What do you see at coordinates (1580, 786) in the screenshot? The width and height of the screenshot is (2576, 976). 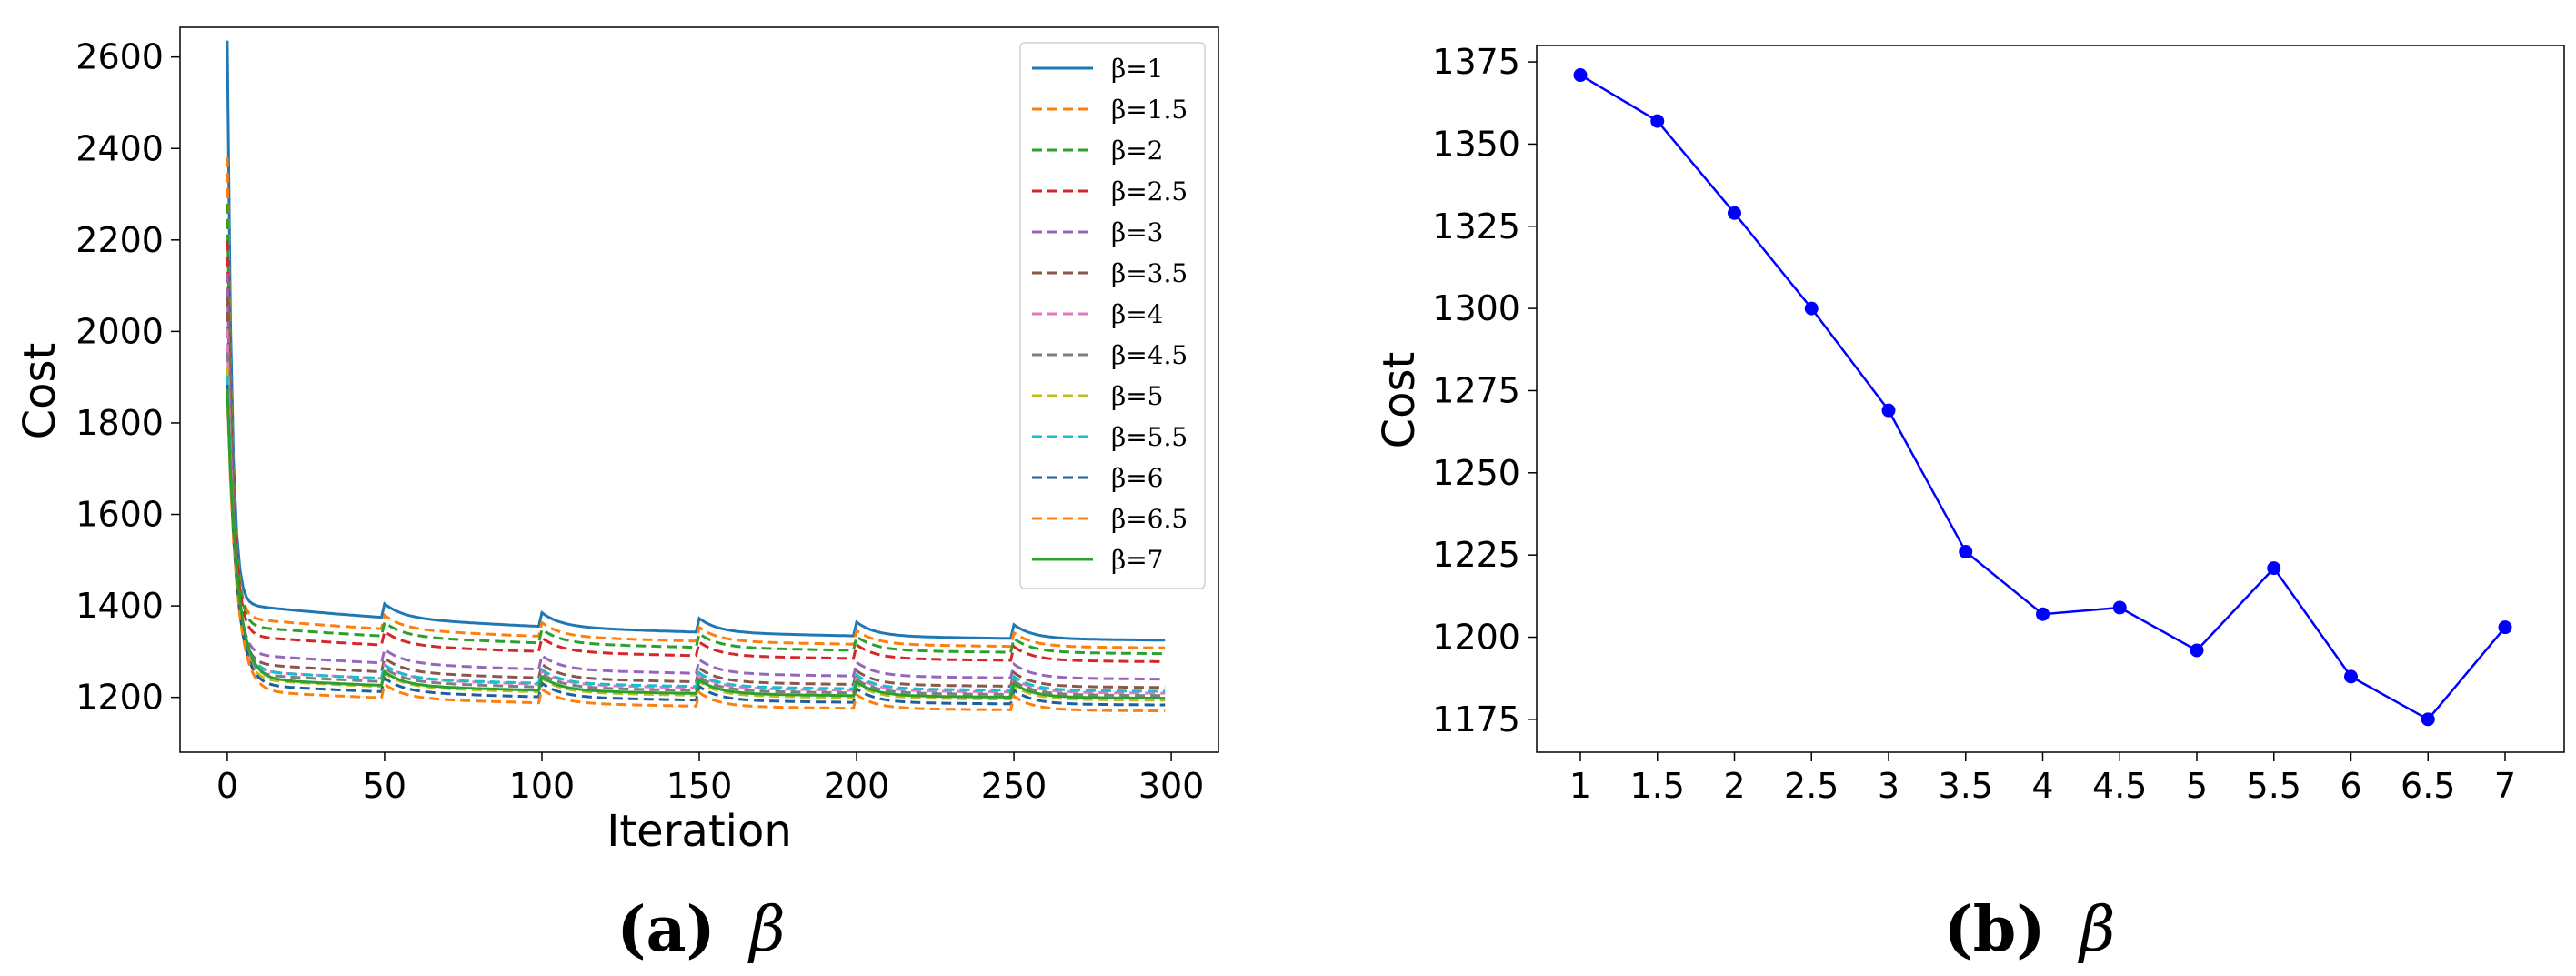 I see `chart-b-x-tick-label: 1` at bounding box center [1580, 786].